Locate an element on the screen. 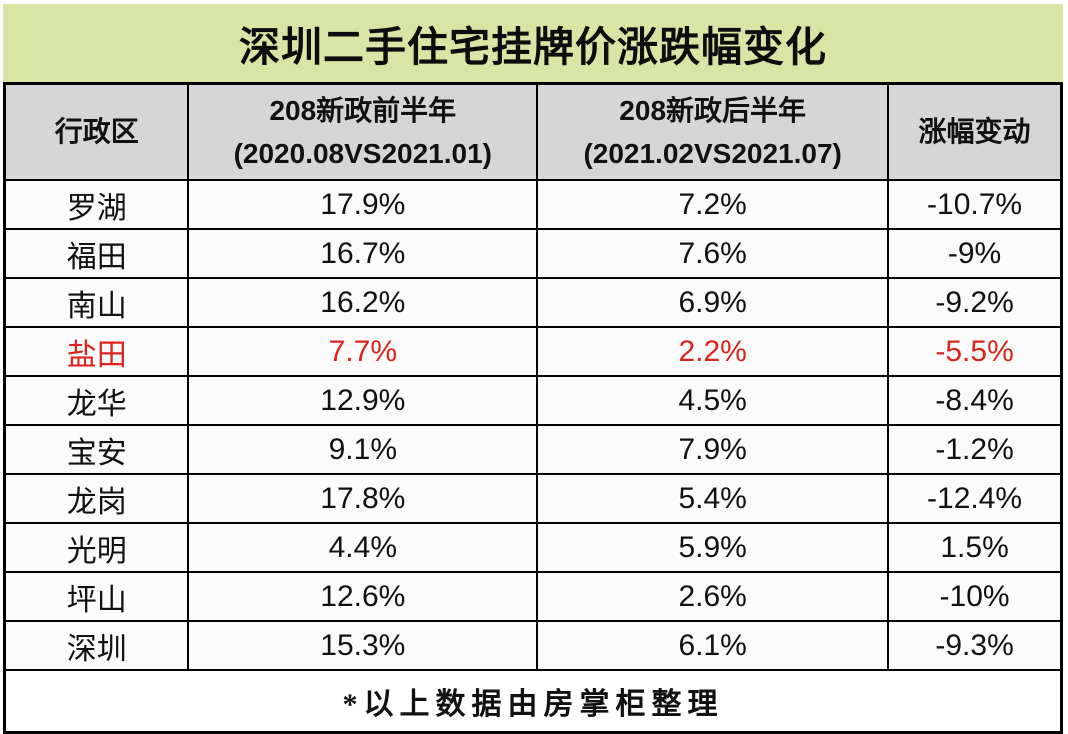 This screenshot has width=1068, height=734. table-row: 南山 16.2% 6.9% -9.2% is located at coordinates (533, 302).